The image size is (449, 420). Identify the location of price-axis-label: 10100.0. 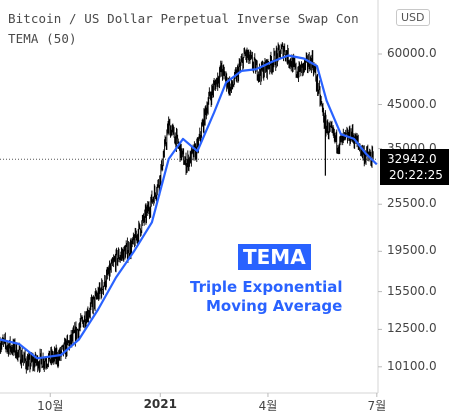
(412, 365).